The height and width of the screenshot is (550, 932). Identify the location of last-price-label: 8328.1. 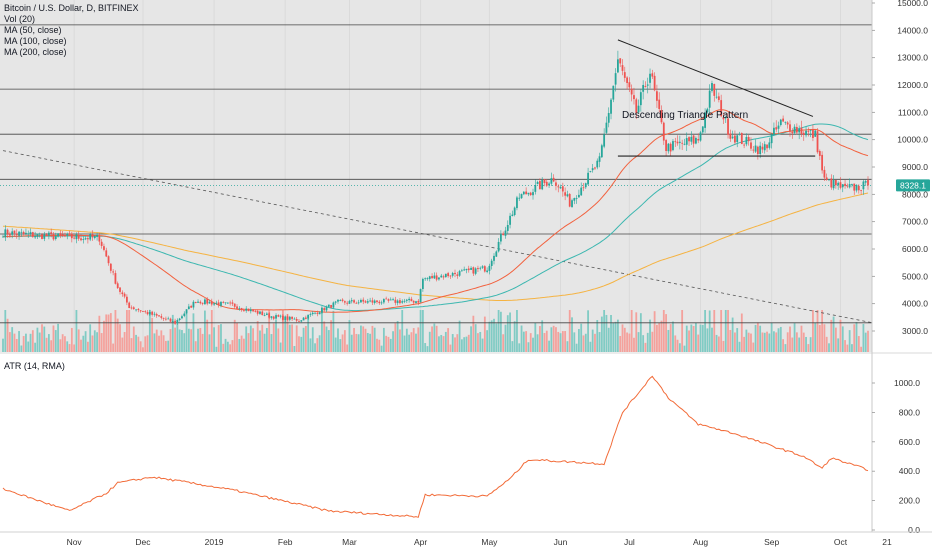
(913, 185).